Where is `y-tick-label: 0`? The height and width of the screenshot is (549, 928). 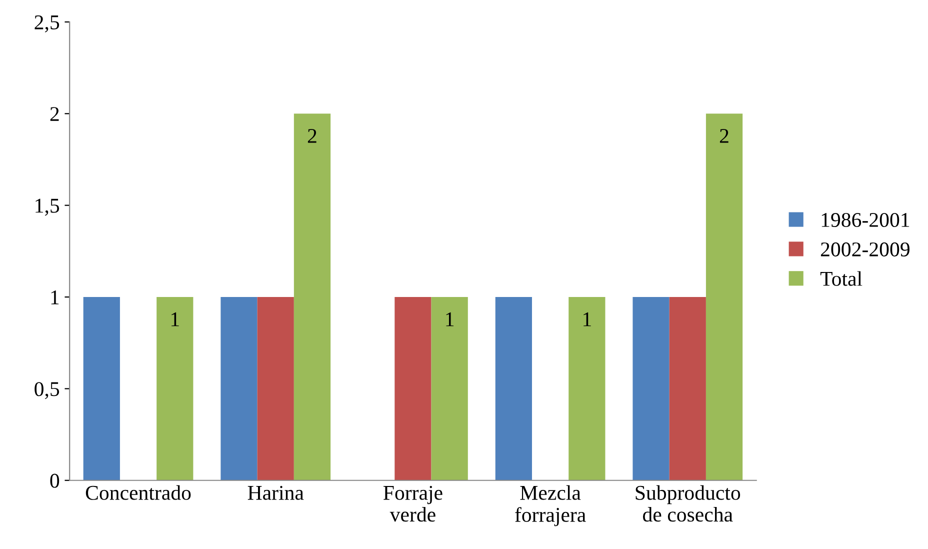 y-tick-label: 0 is located at coordinates (55, 481).